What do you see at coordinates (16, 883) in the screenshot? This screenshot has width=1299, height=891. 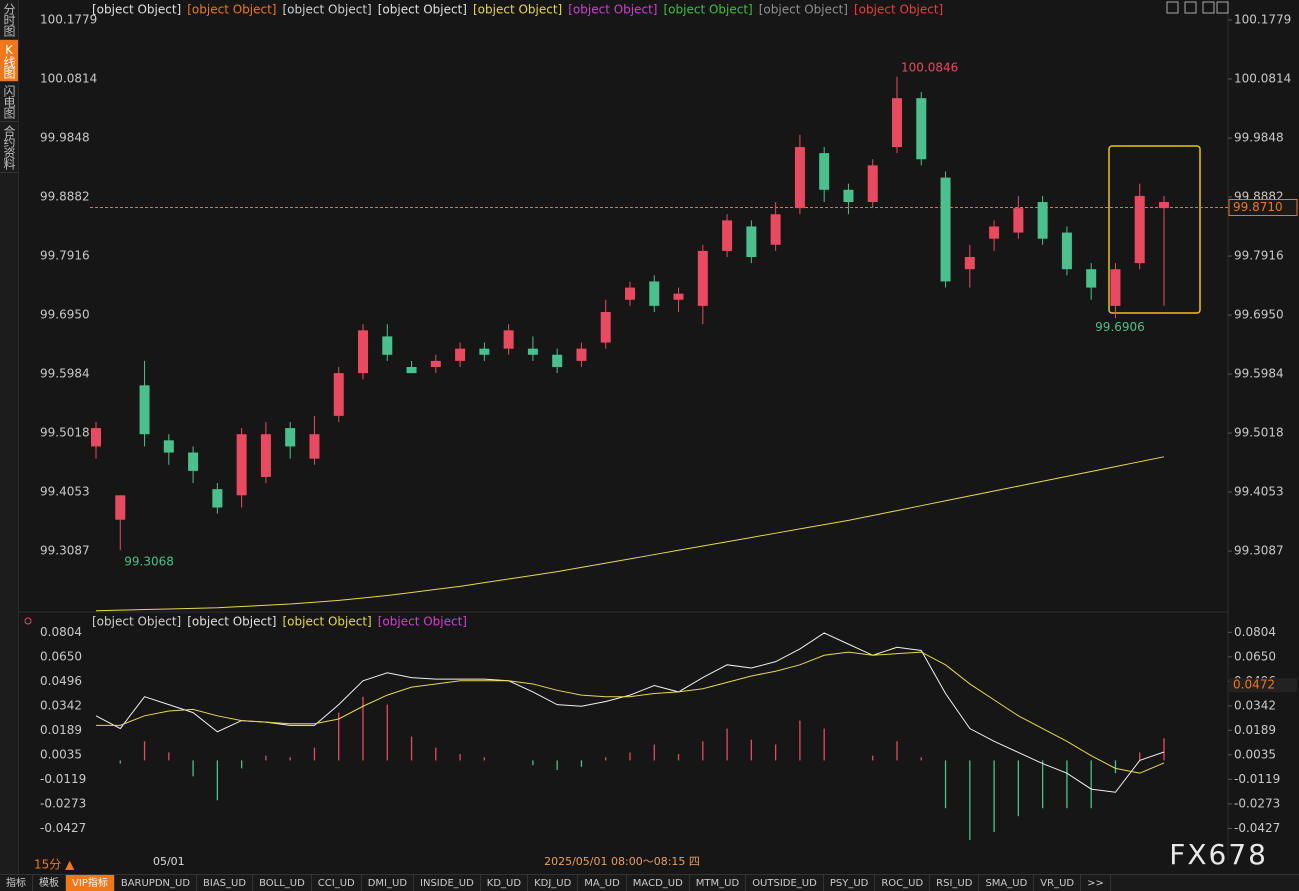 I see `indicator-tab: 指标` at bounding box center [16, 883].